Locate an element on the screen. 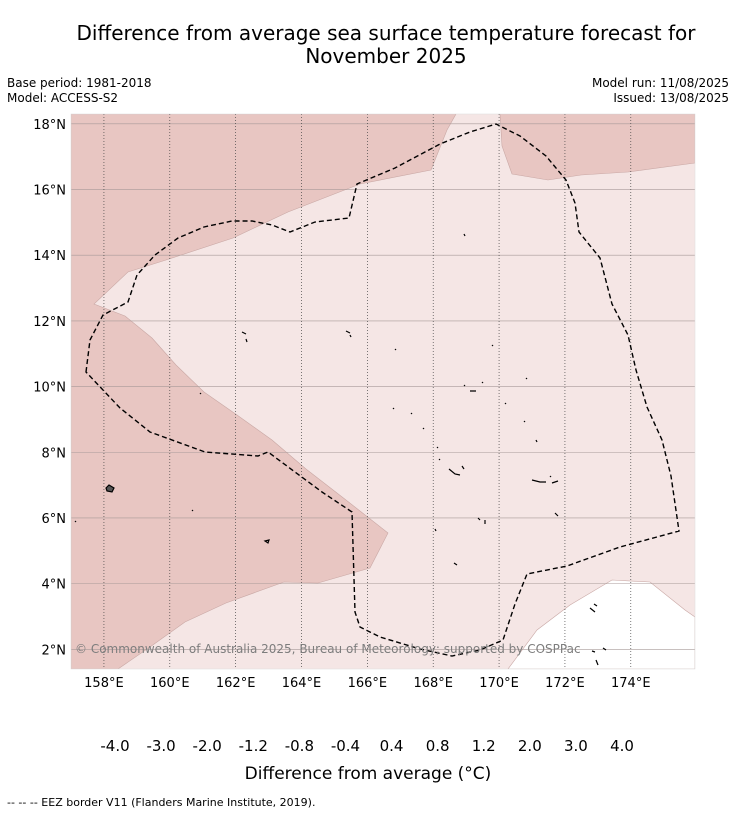 The image size is (736, 816). meta-right: Model run: 11/08/2025 Issued: 13/08/2025 is located at coordinates (660, 91).